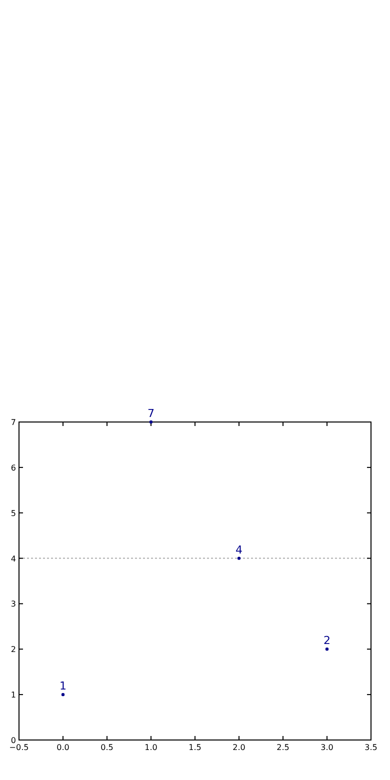  I want to click on x-tick-label: −0.5, so click(19, 747).